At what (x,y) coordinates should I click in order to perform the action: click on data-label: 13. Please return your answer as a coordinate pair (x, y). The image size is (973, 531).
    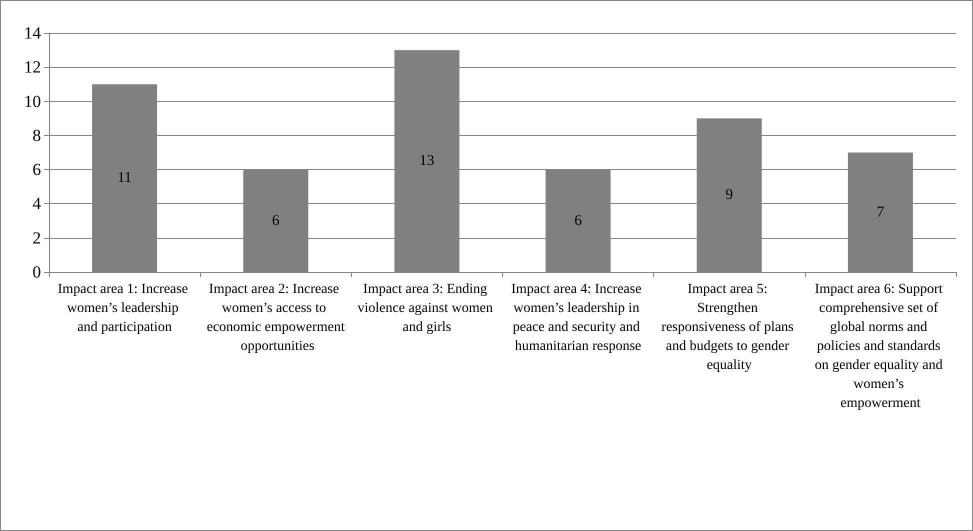
    Looking at the image, I should click on (426, 161).